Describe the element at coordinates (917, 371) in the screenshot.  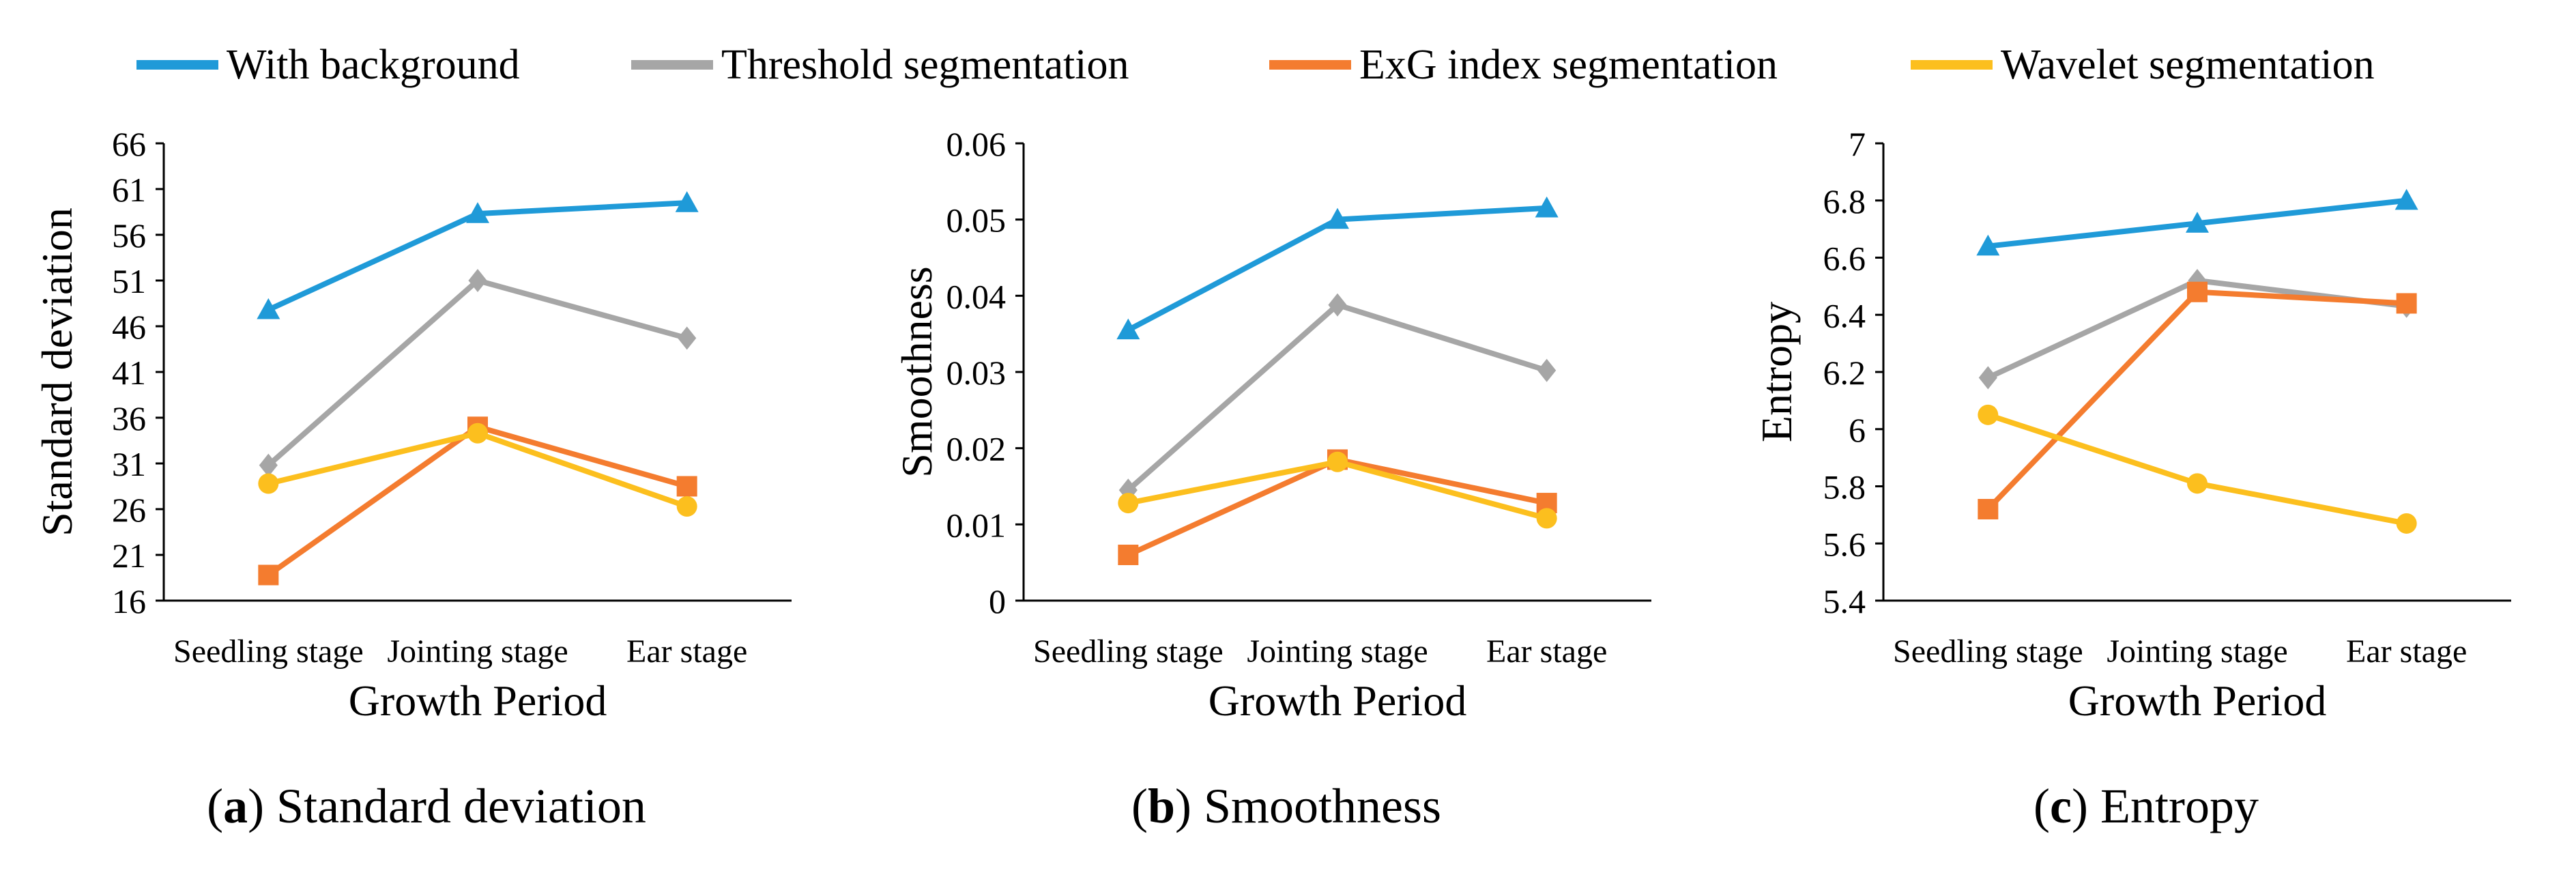
I see `y-axis-title: Smoothness` at that location.